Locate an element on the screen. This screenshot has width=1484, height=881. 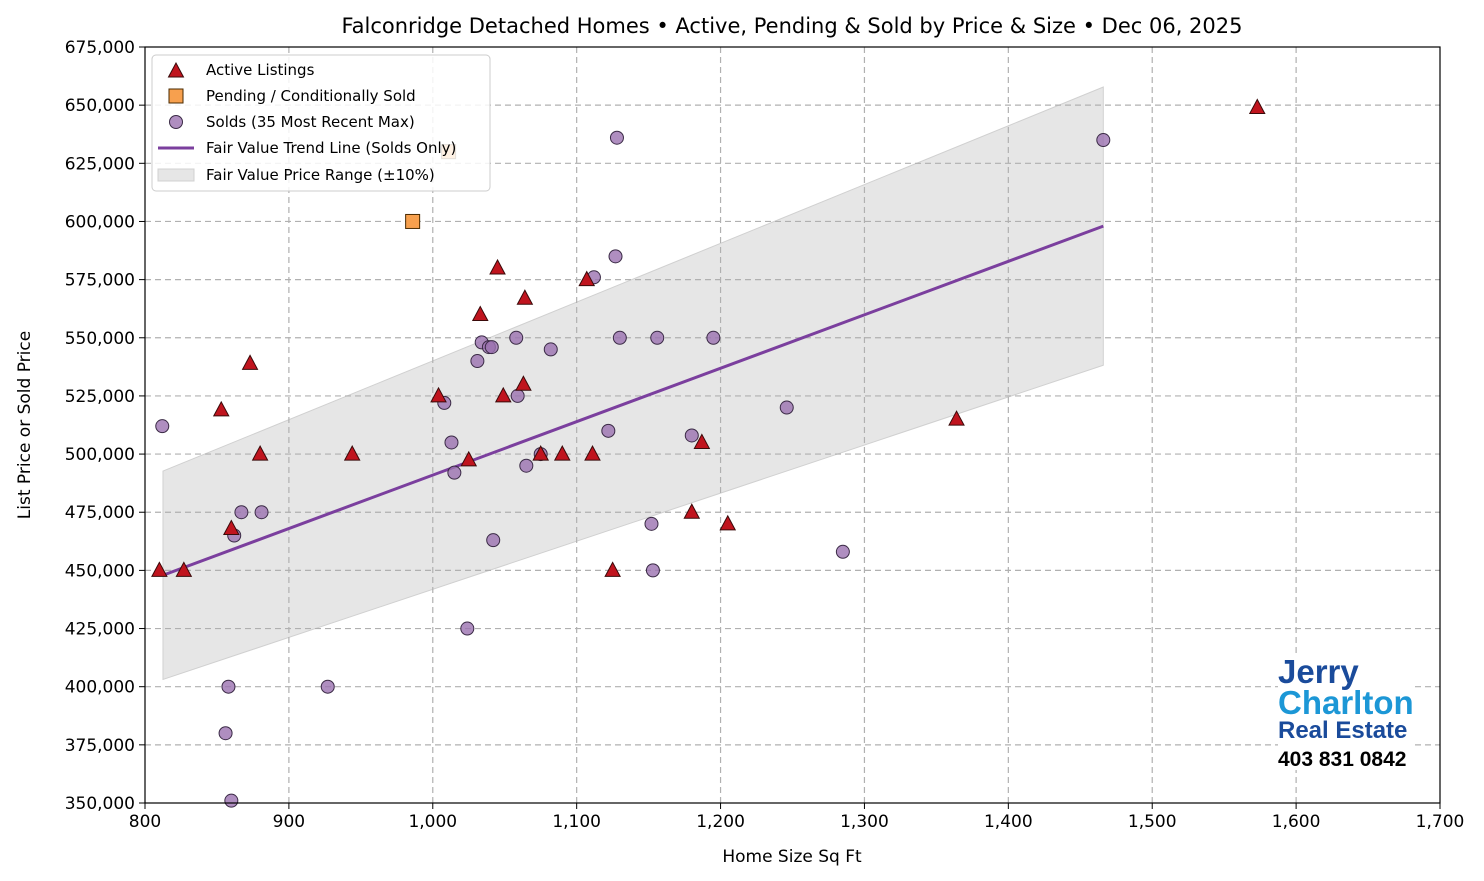
realtor-logo: Jerry Charlton Real Estate 403 831 0842 is located at coordinates (1346, 712).